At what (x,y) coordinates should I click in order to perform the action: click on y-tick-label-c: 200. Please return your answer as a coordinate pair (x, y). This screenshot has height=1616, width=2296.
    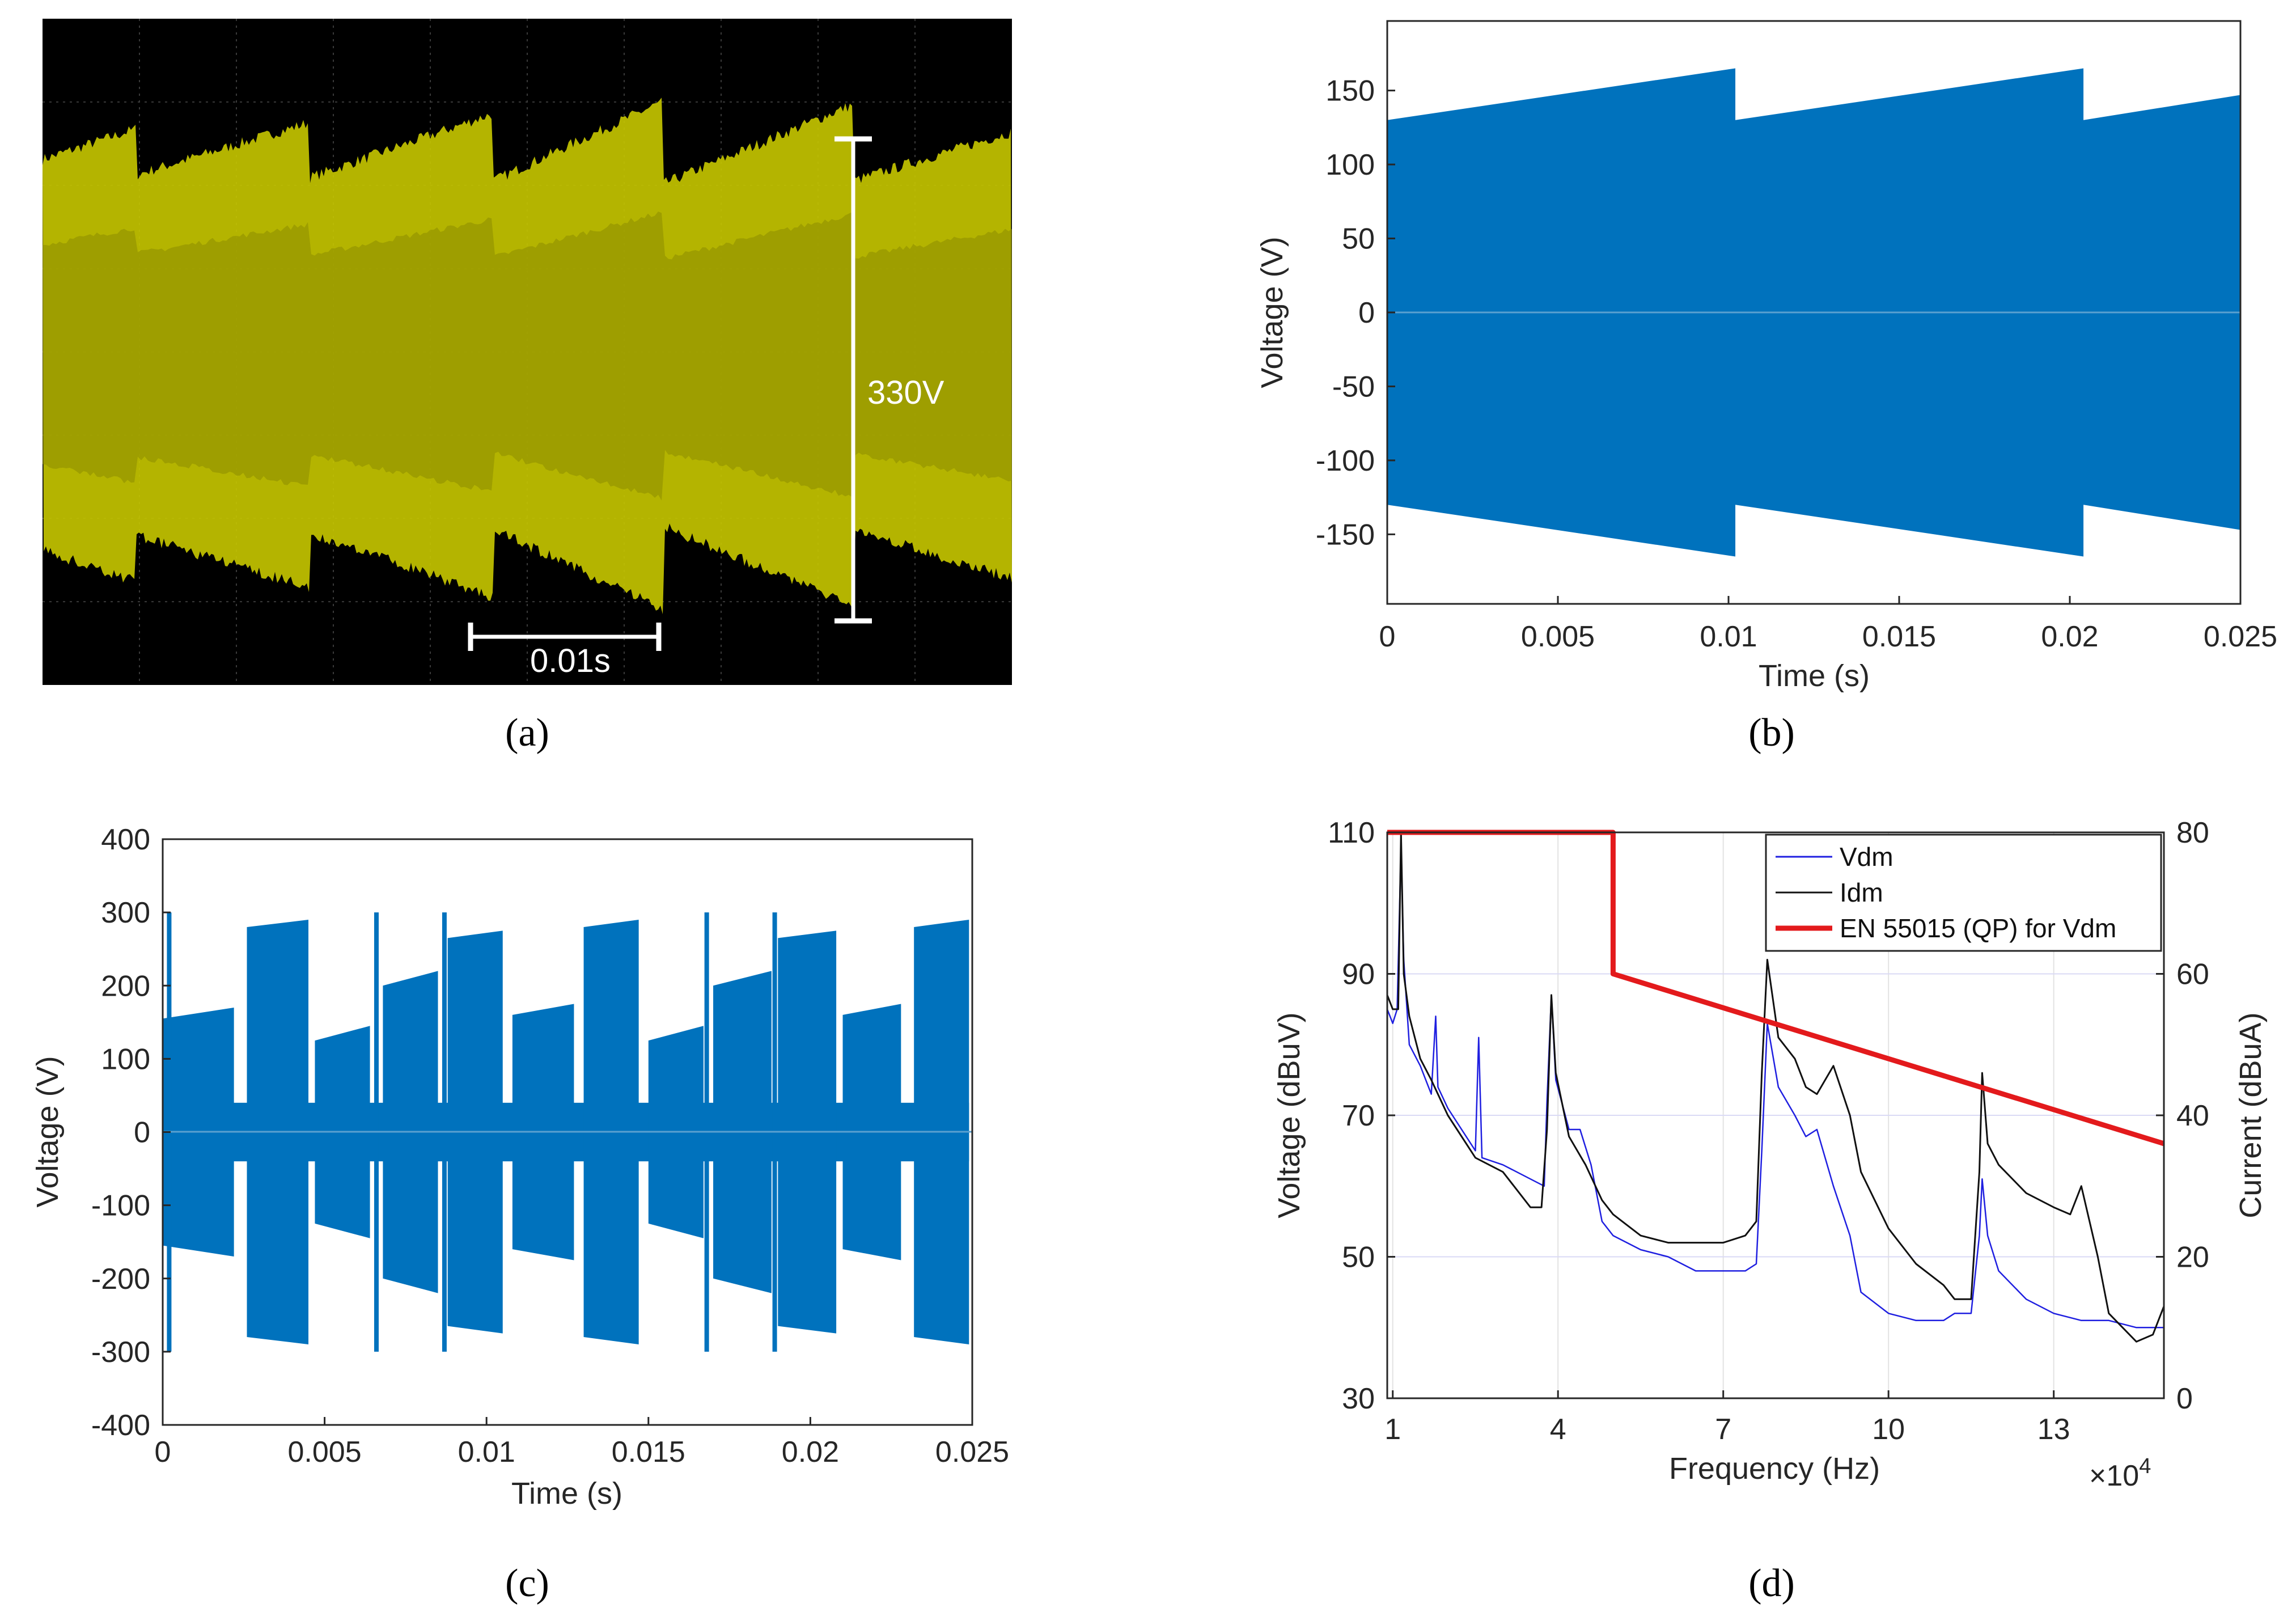
    Looking at the image, I should click on (126, 986).